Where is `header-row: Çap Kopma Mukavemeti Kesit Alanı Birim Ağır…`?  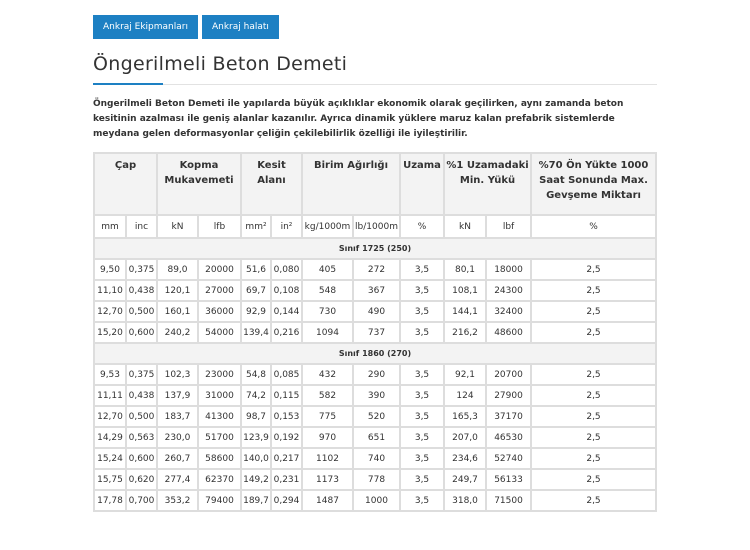 header-row: Çap Kopma Mukavemeti Kesit Alanı Birim Ağır… is located at coordinates (375, 184).